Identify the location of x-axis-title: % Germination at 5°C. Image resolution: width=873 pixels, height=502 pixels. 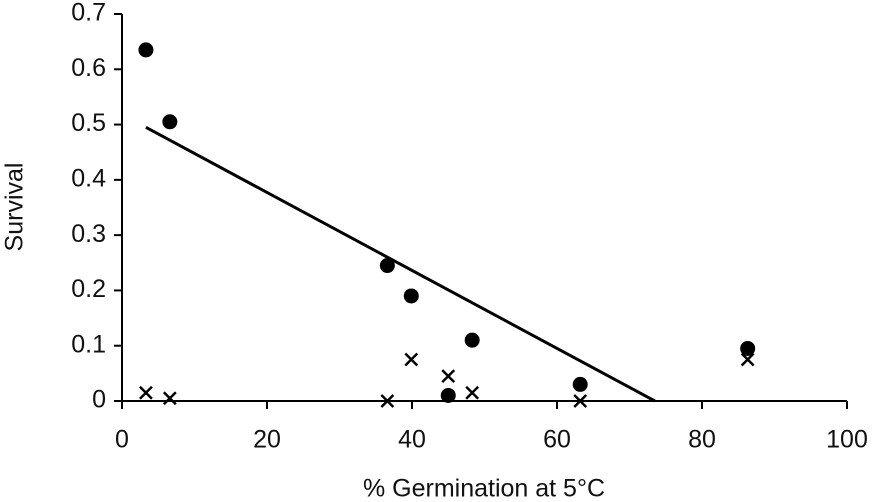
(484, 488).